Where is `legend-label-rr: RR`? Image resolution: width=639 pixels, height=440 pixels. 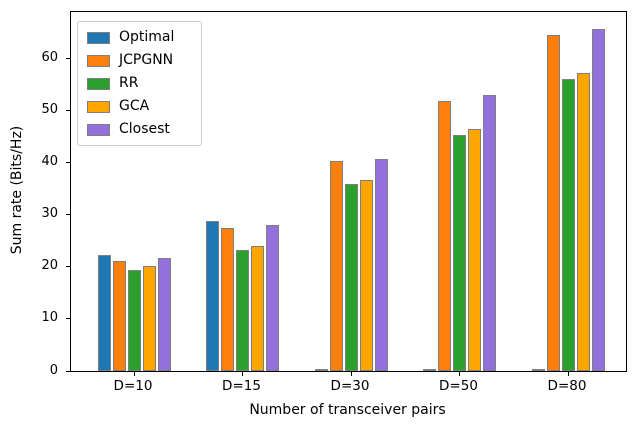
legend-label-rr: RR is located at coordinates (129, 83).